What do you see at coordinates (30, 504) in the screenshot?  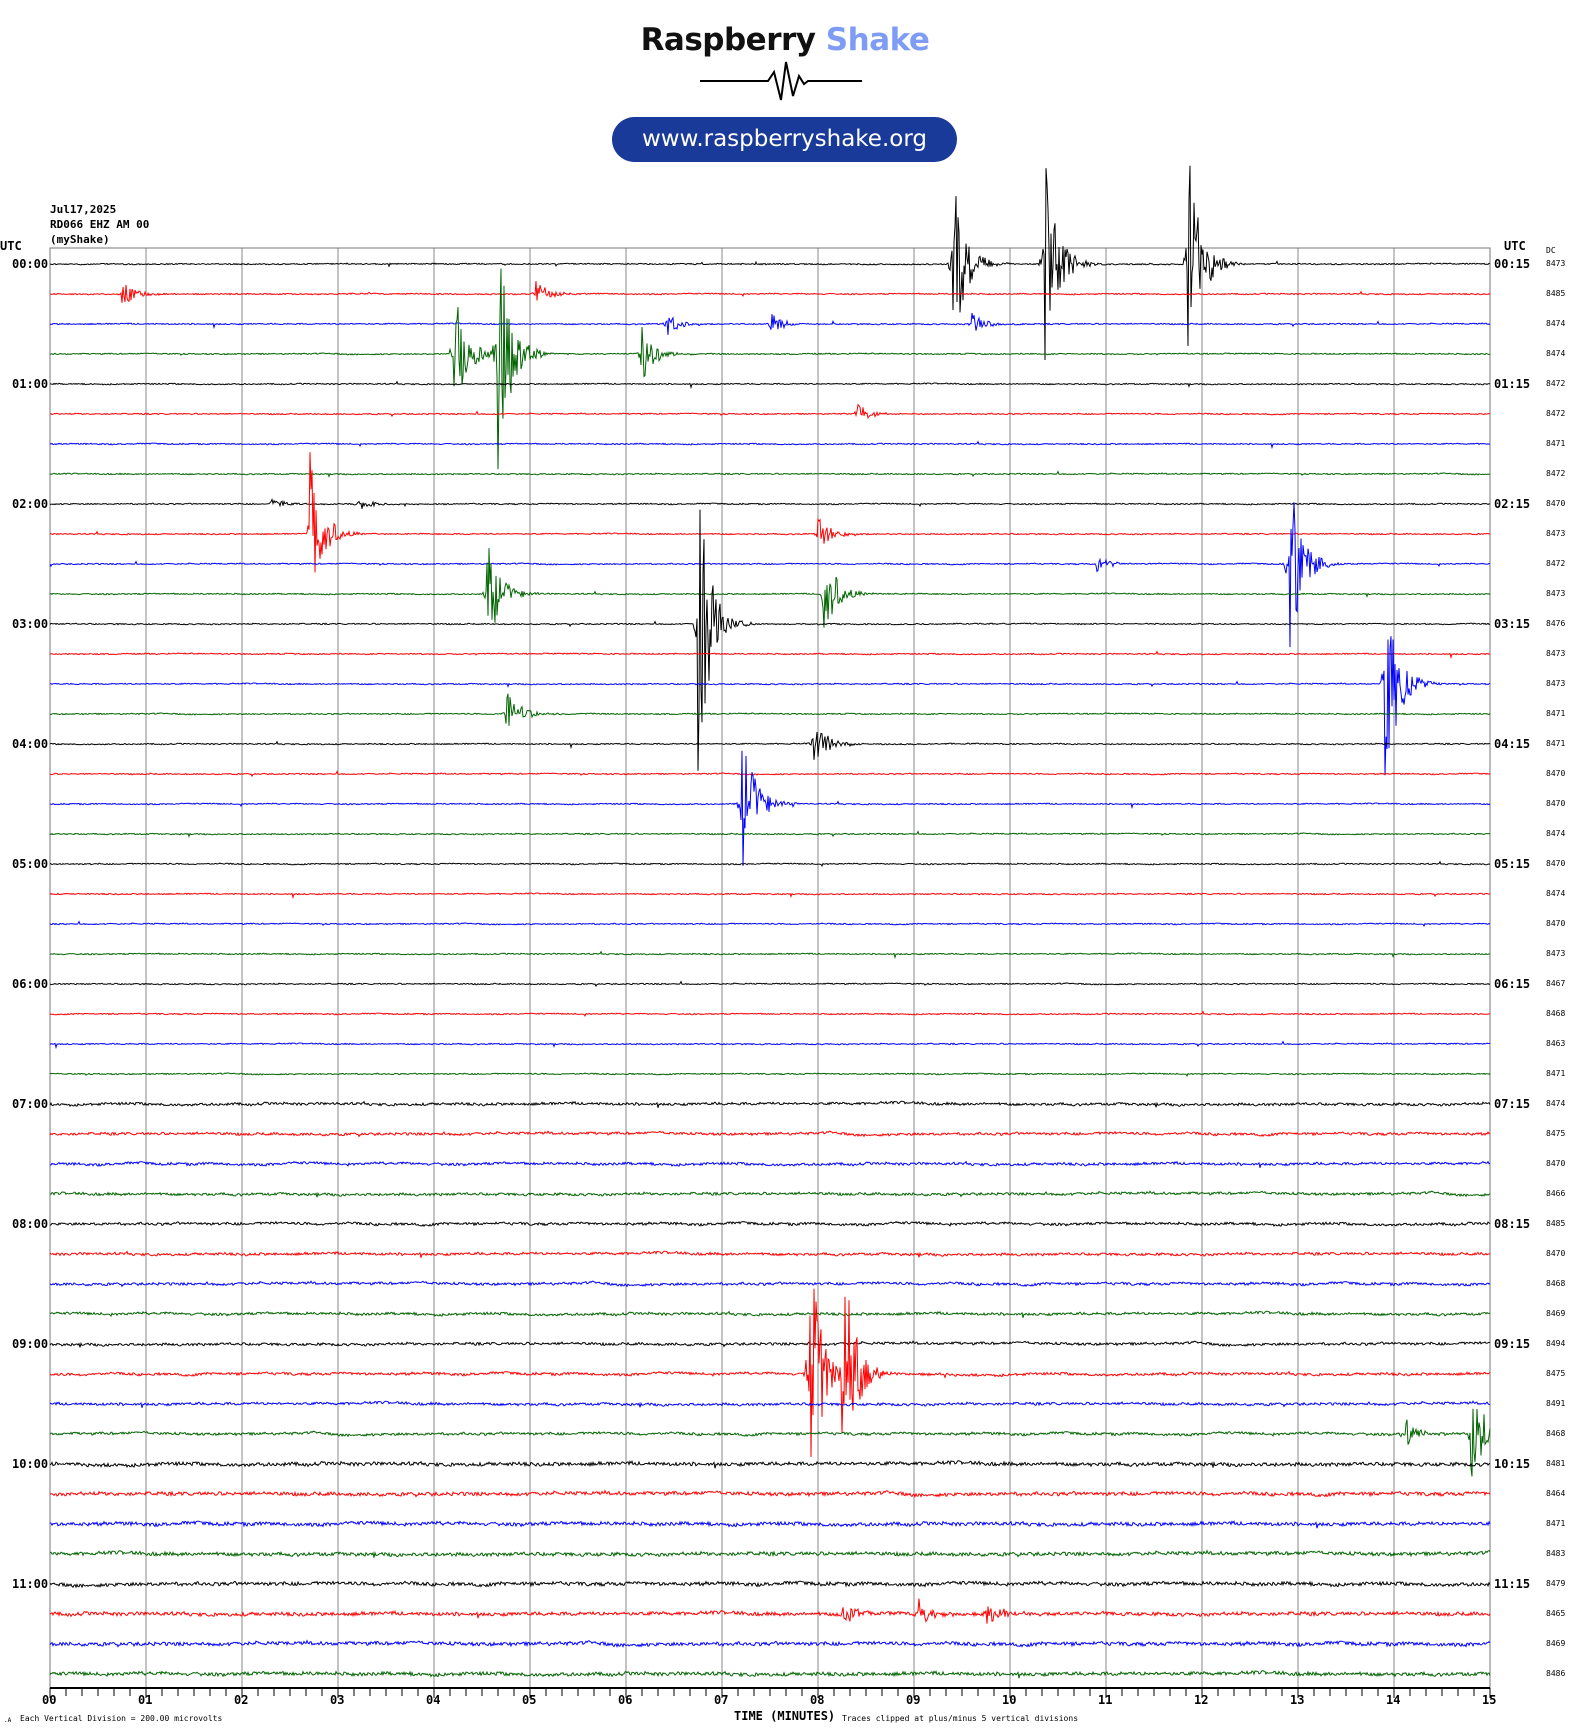 I see `left-time-label: 02:00` at bounding box center [30, 504].